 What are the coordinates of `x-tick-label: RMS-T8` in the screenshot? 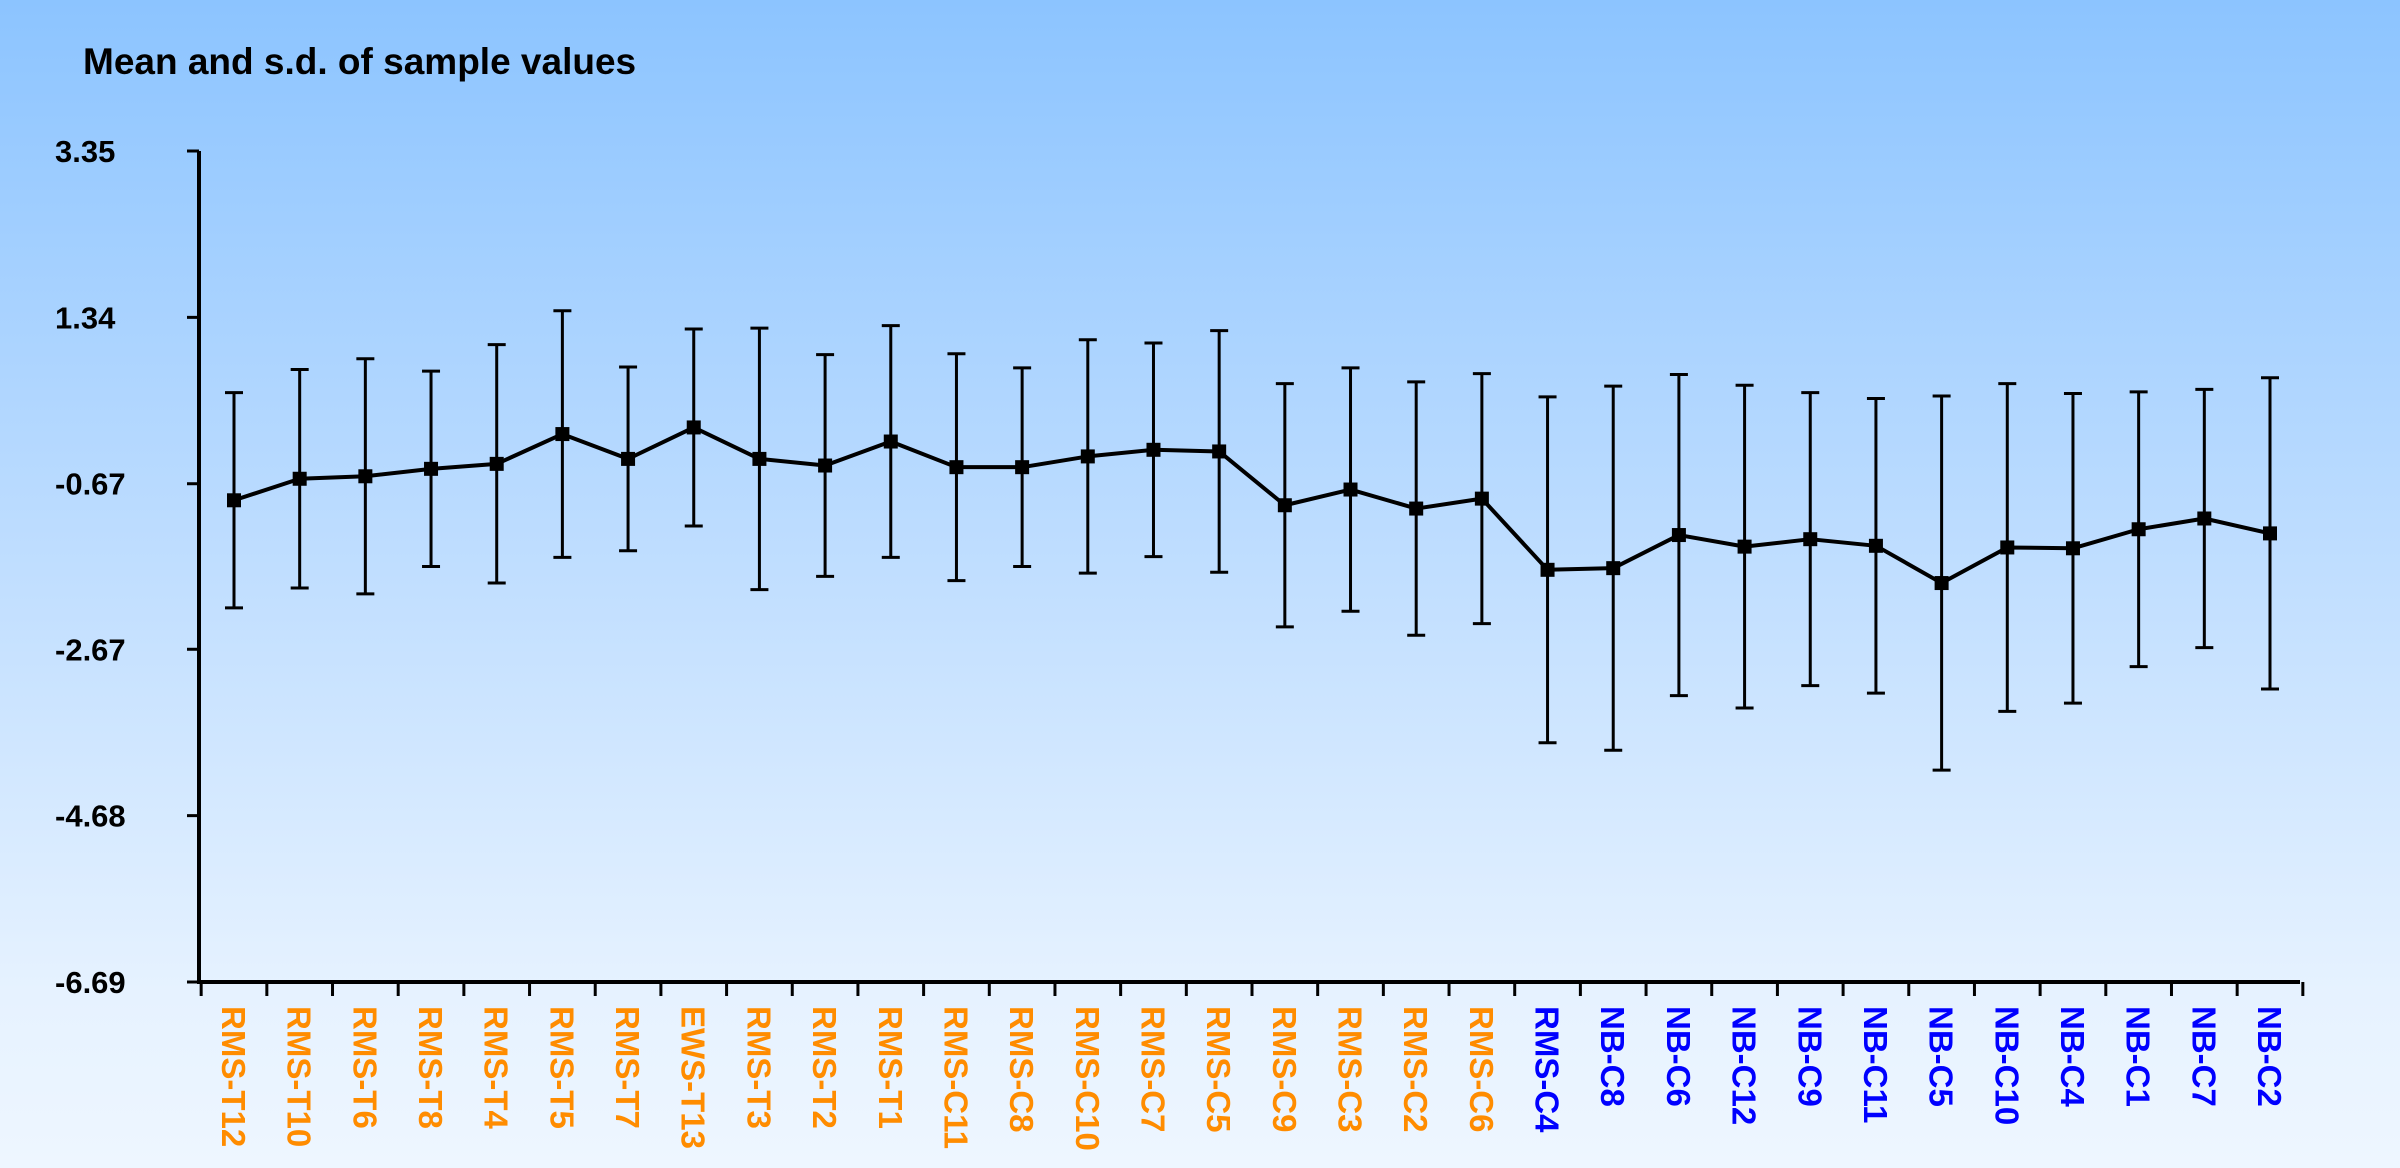 It's located at (430, 1067).